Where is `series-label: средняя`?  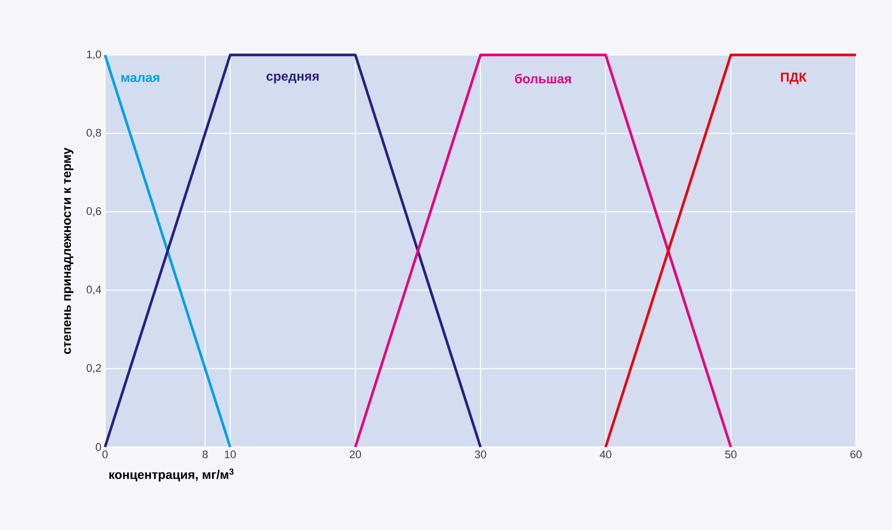 series-label: средняя is located at coordinates (292, 79).